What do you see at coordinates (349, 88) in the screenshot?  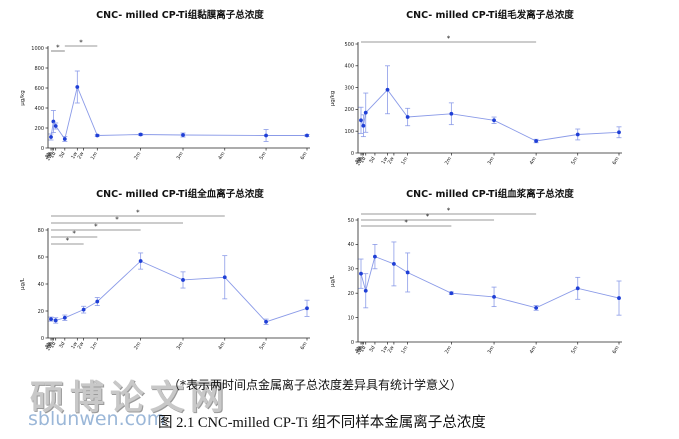 I see `y-tick-label: 300` at bounding box center [349, 88].